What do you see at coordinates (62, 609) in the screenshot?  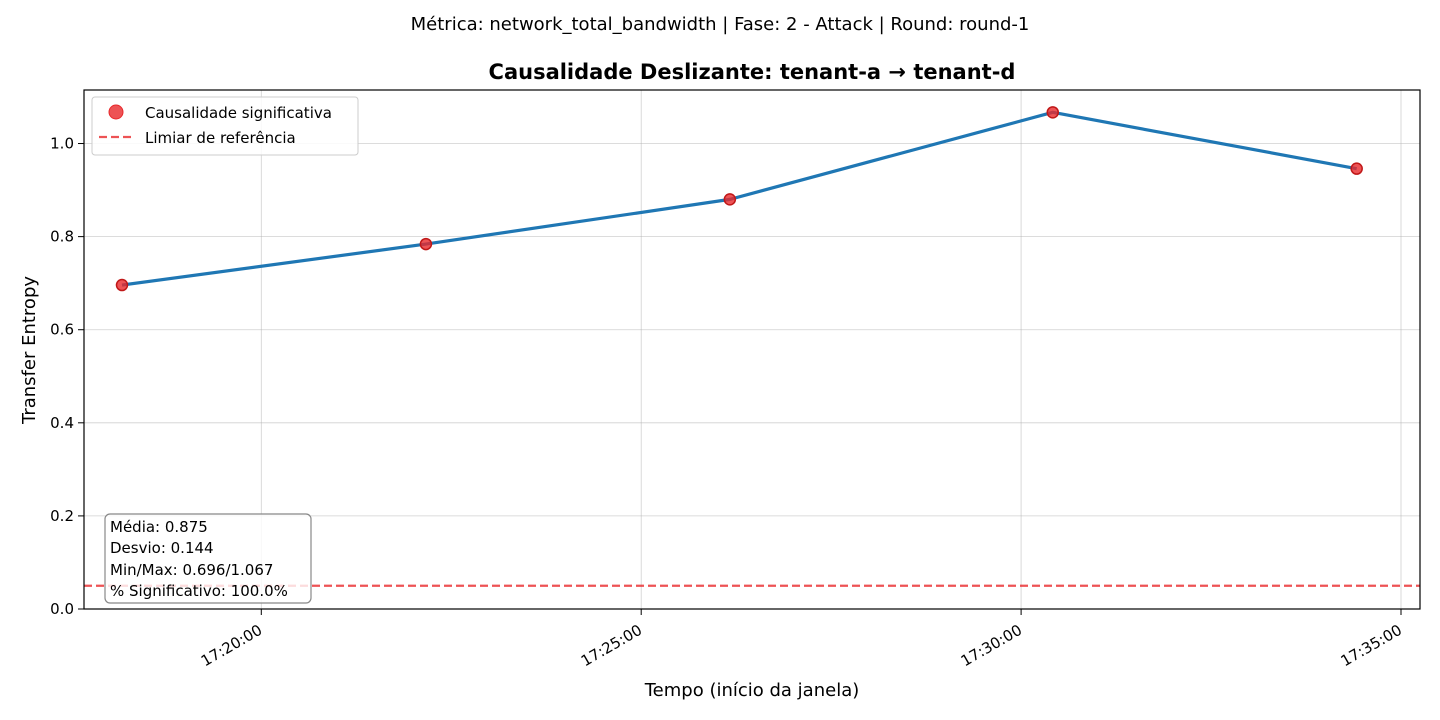 I see `y-tick-label: 0.0` at bounding box center [62, 609].